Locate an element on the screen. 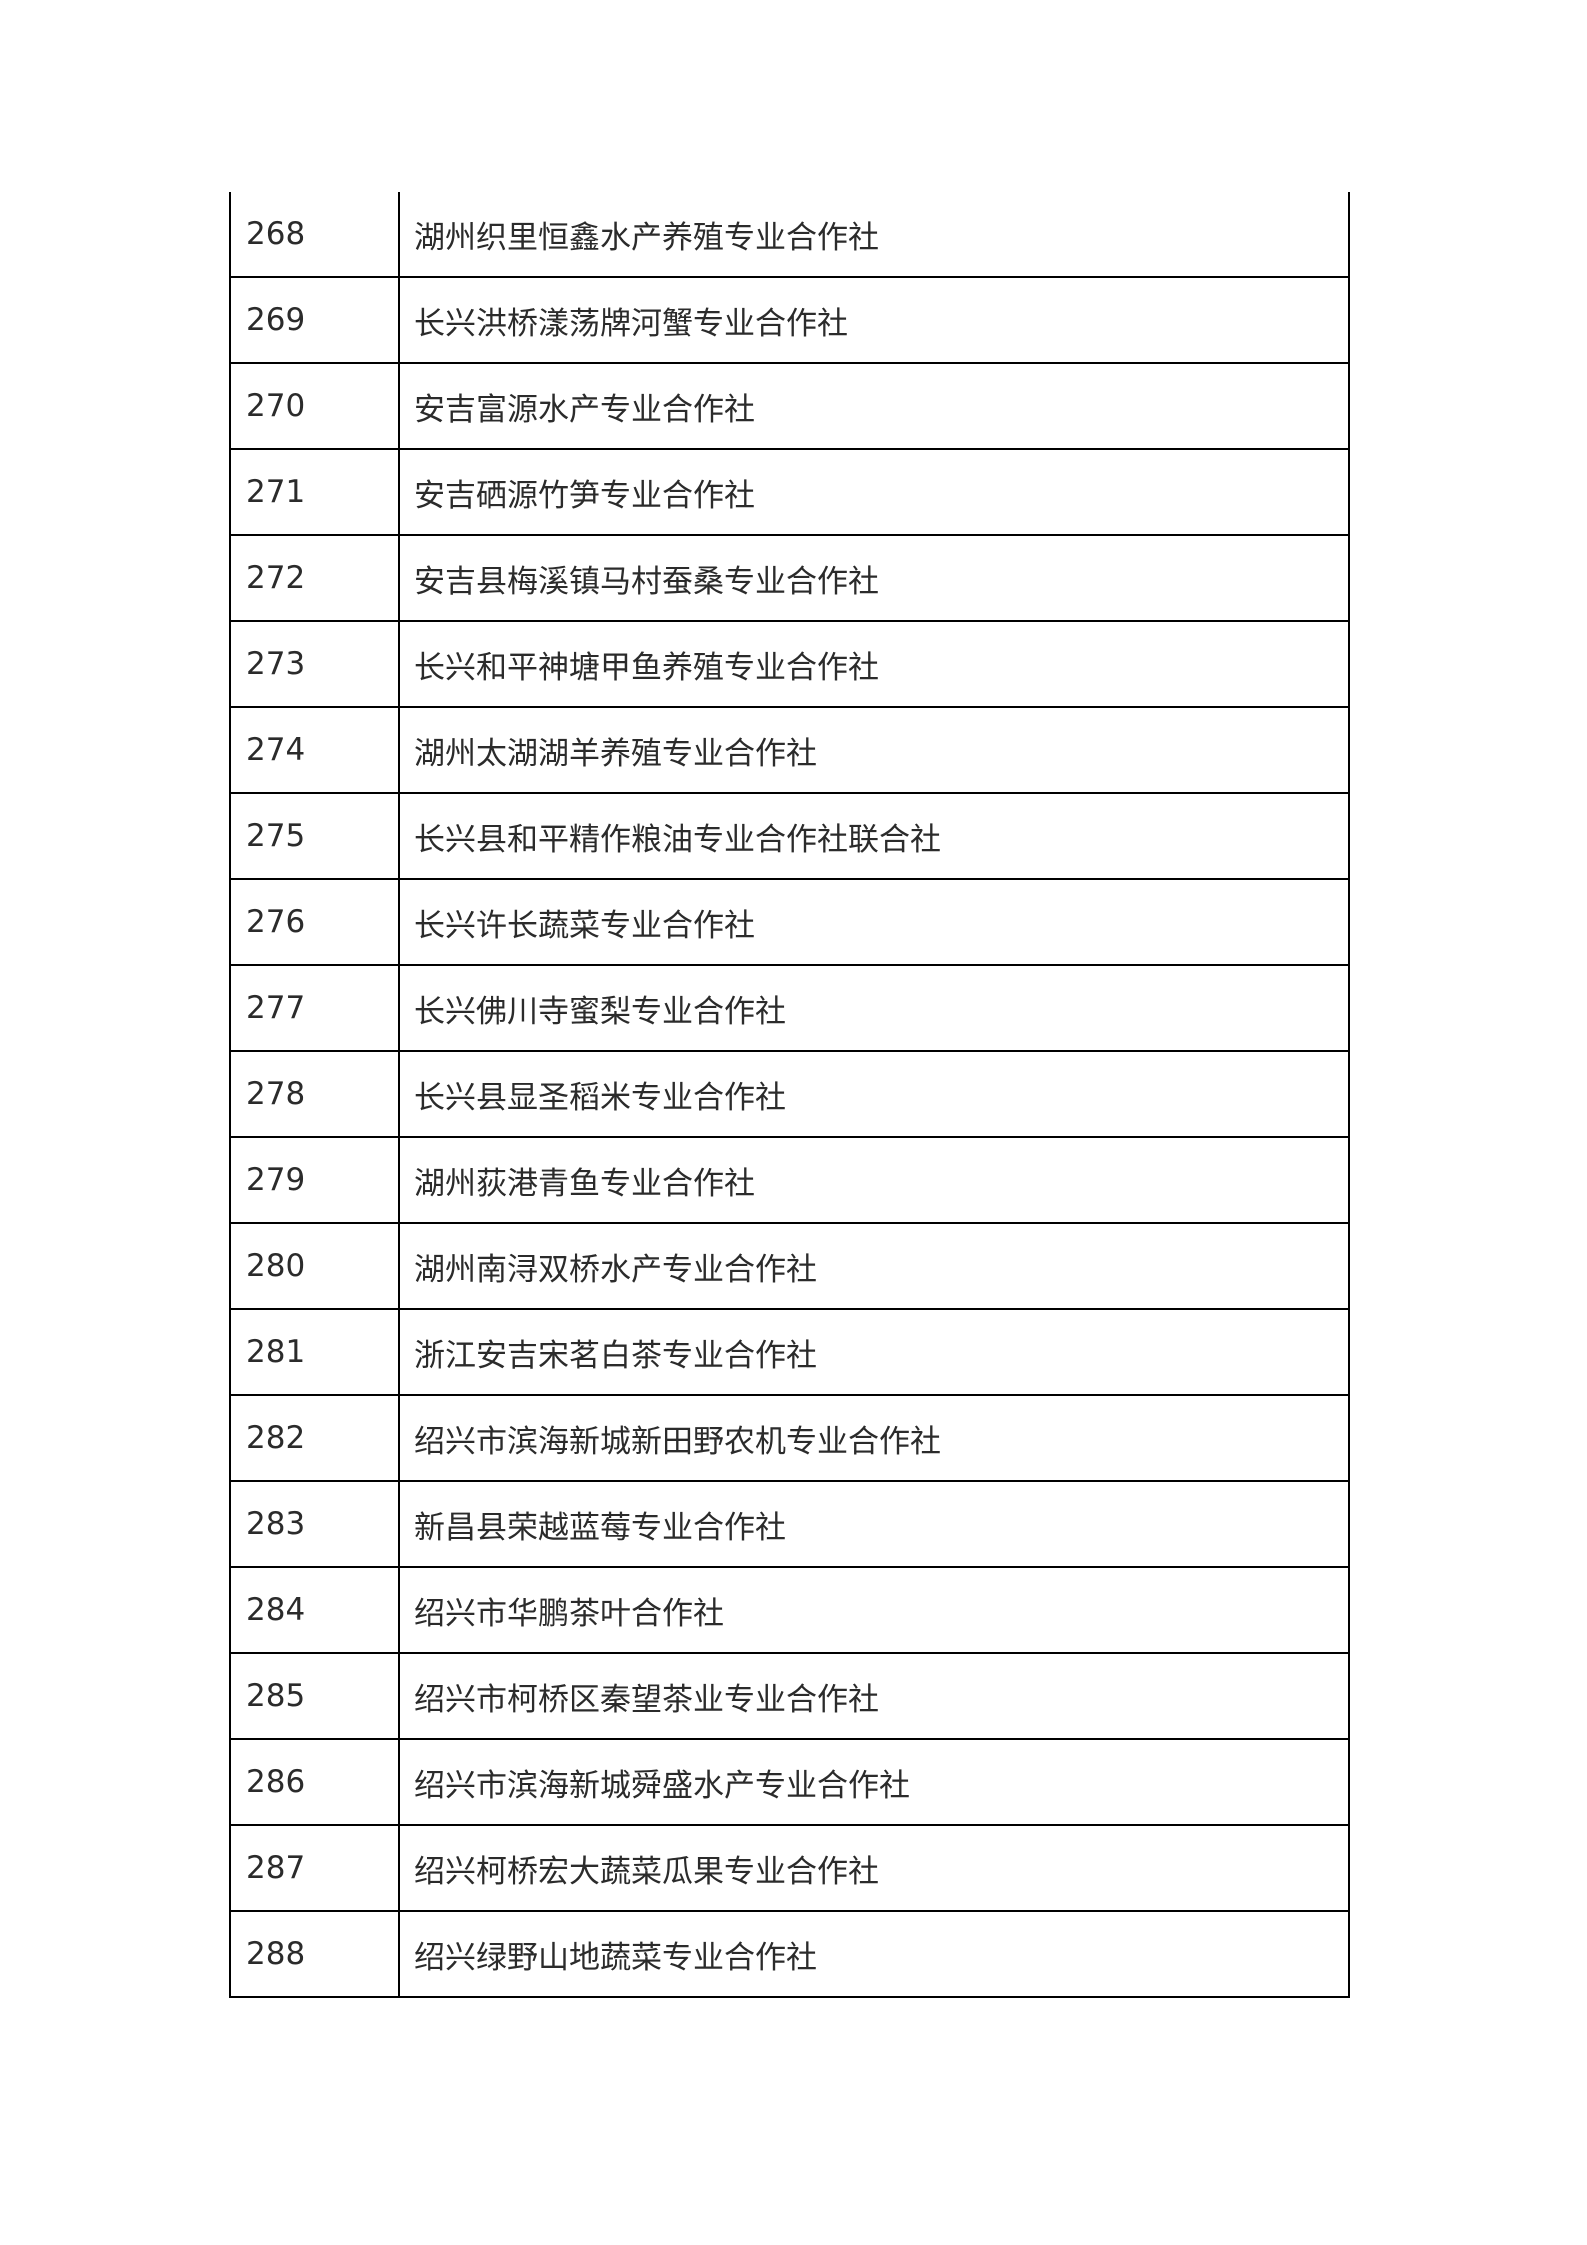  row-number: 277 is located at coordinates (315, 1008).